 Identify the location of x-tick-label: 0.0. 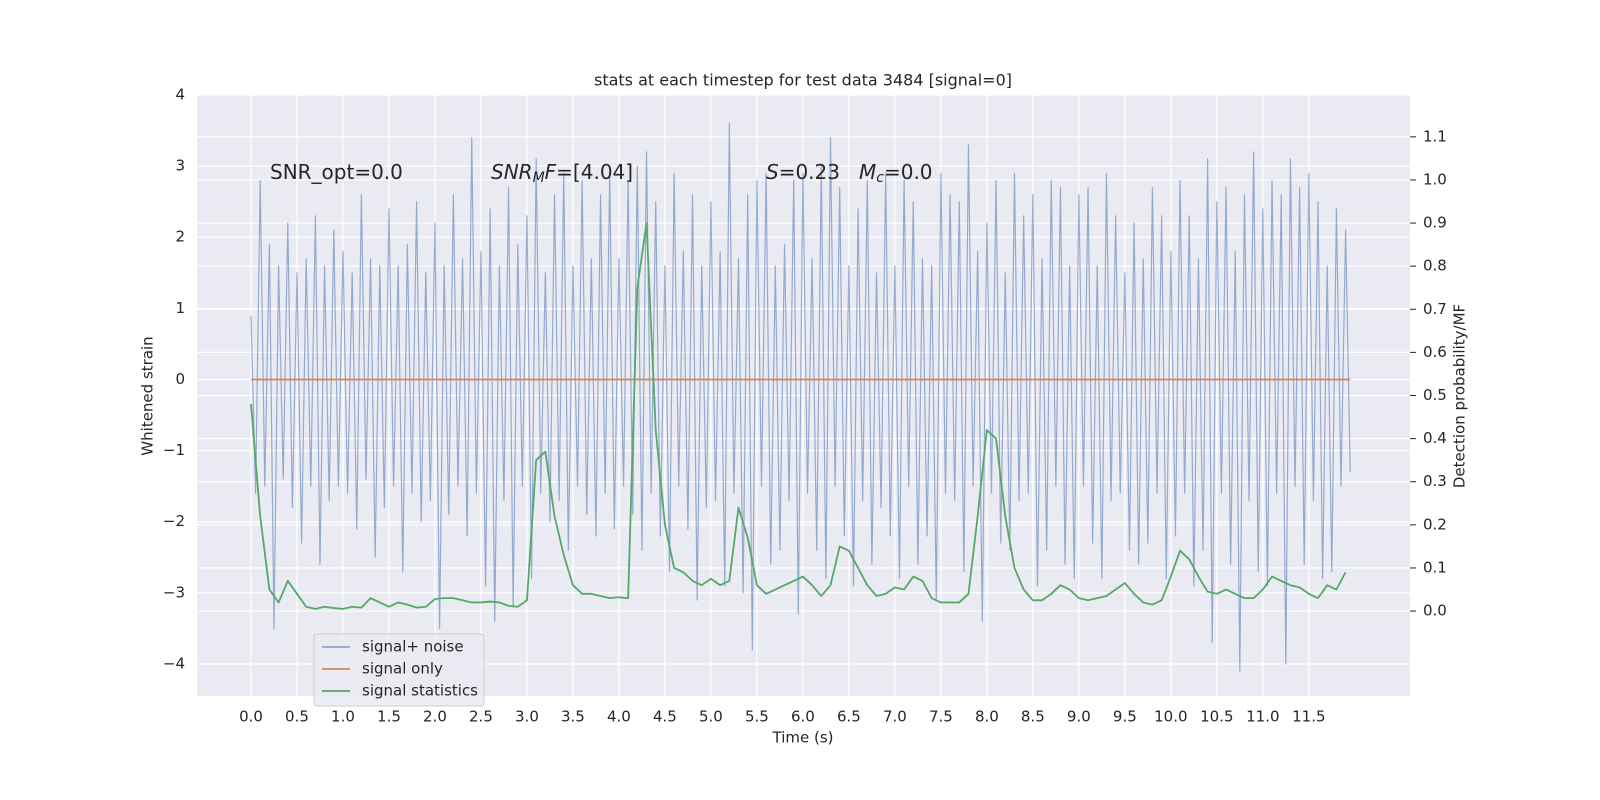
(251, 717).